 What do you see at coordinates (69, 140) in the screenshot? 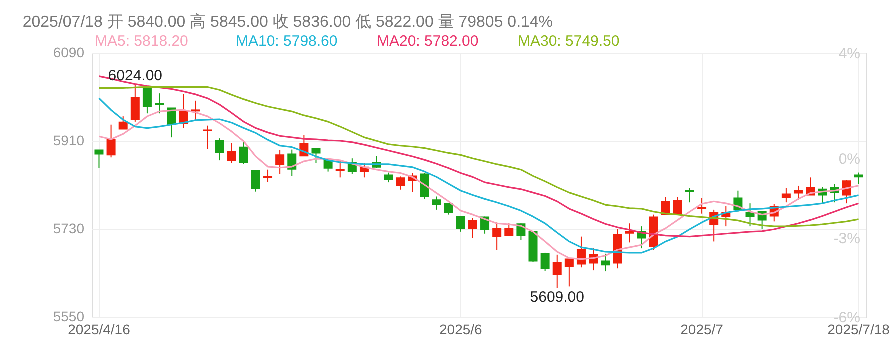
I see `y-tick-label: 5910` at bounding box center [69, 140].